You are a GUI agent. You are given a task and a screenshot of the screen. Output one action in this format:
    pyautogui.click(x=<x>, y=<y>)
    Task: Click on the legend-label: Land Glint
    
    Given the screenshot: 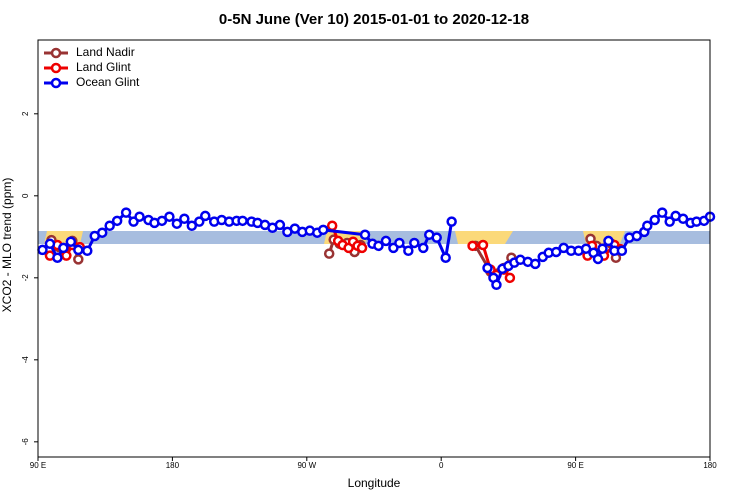 What is the action you would take?
    pyautogui.click(x=103, y=67)
    